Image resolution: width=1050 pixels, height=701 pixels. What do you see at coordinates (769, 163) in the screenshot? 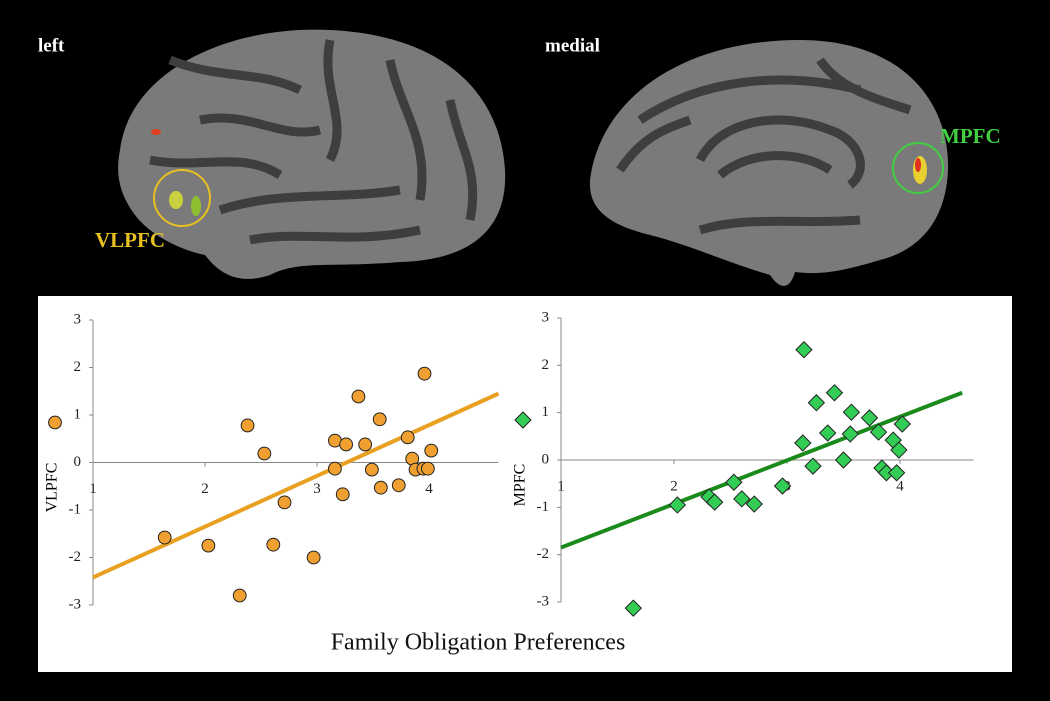
I see `brain-medial` at bounding box center [769, 163].